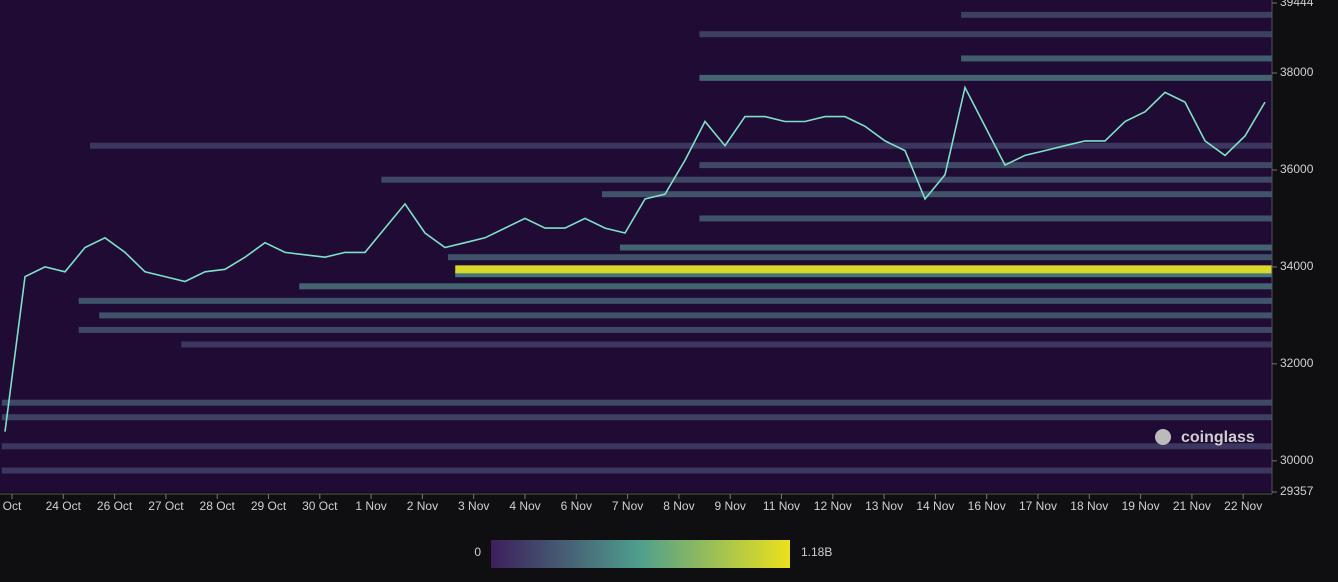 This screenshot has height=582, width=1338. Describe the element at coordinates (1243, 506) in the screenshot. I see `x-tick-label: 22 Nov` at that location.